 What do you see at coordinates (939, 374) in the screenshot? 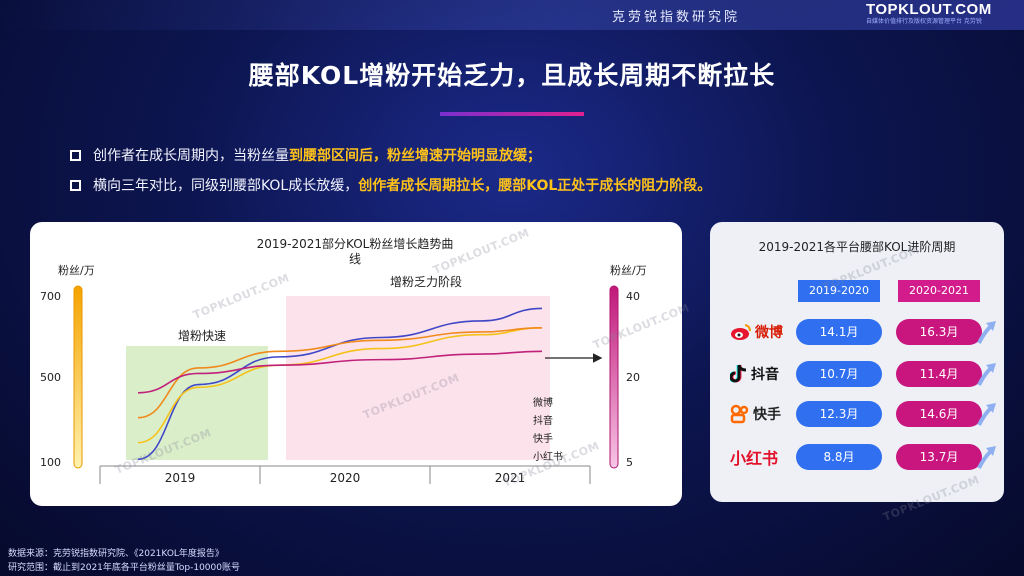
I see `cycle-value-2020-2021: 11.4月` at bounding box center [939, 374].